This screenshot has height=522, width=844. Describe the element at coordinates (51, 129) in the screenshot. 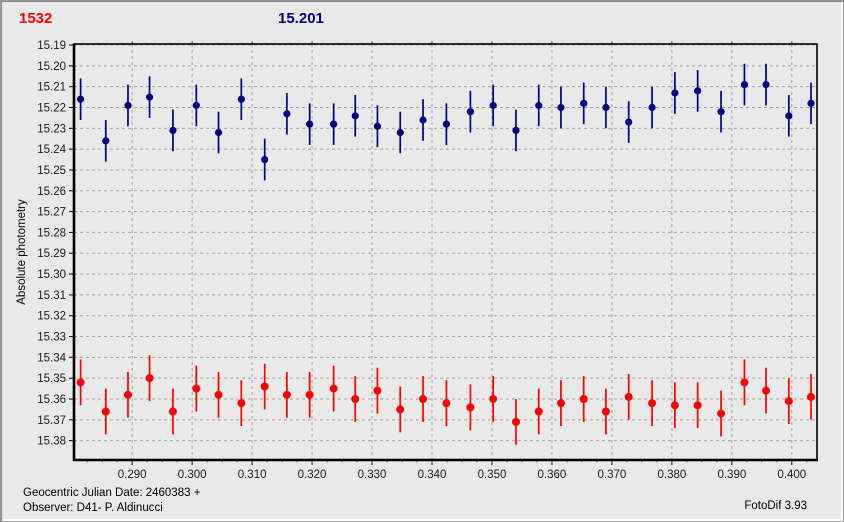

I see `y-tick-label: 15.23` at that location.